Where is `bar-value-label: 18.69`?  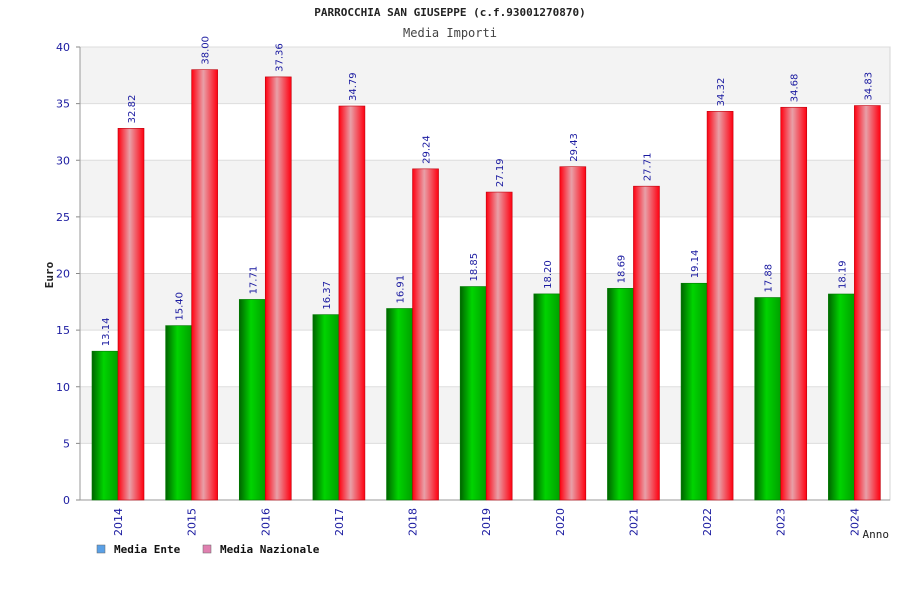 bar-value-label: 18.69 is located at coordinates (621, 269).